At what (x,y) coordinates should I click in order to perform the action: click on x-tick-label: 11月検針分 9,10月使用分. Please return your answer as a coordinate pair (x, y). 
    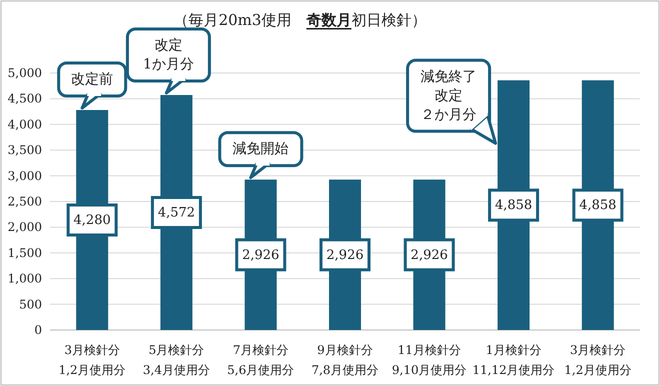
    Looking at the image, I should click on (429, 360).